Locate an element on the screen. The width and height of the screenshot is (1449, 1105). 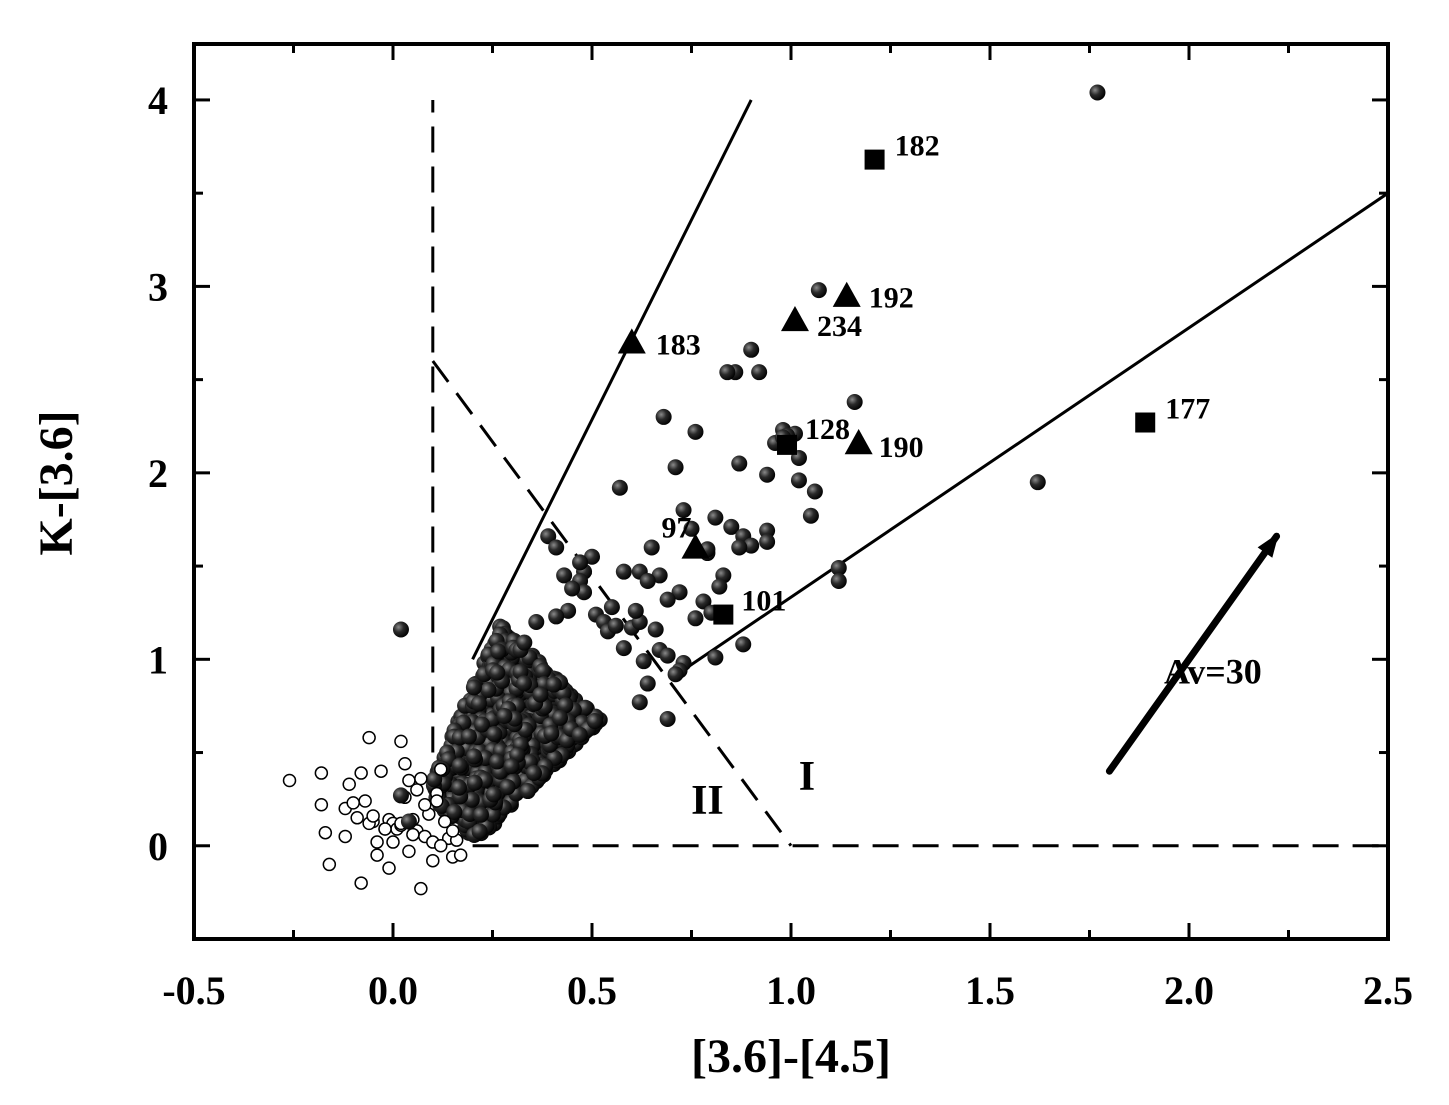
y-tick-label: 1 is located at coordinates (158, 659).